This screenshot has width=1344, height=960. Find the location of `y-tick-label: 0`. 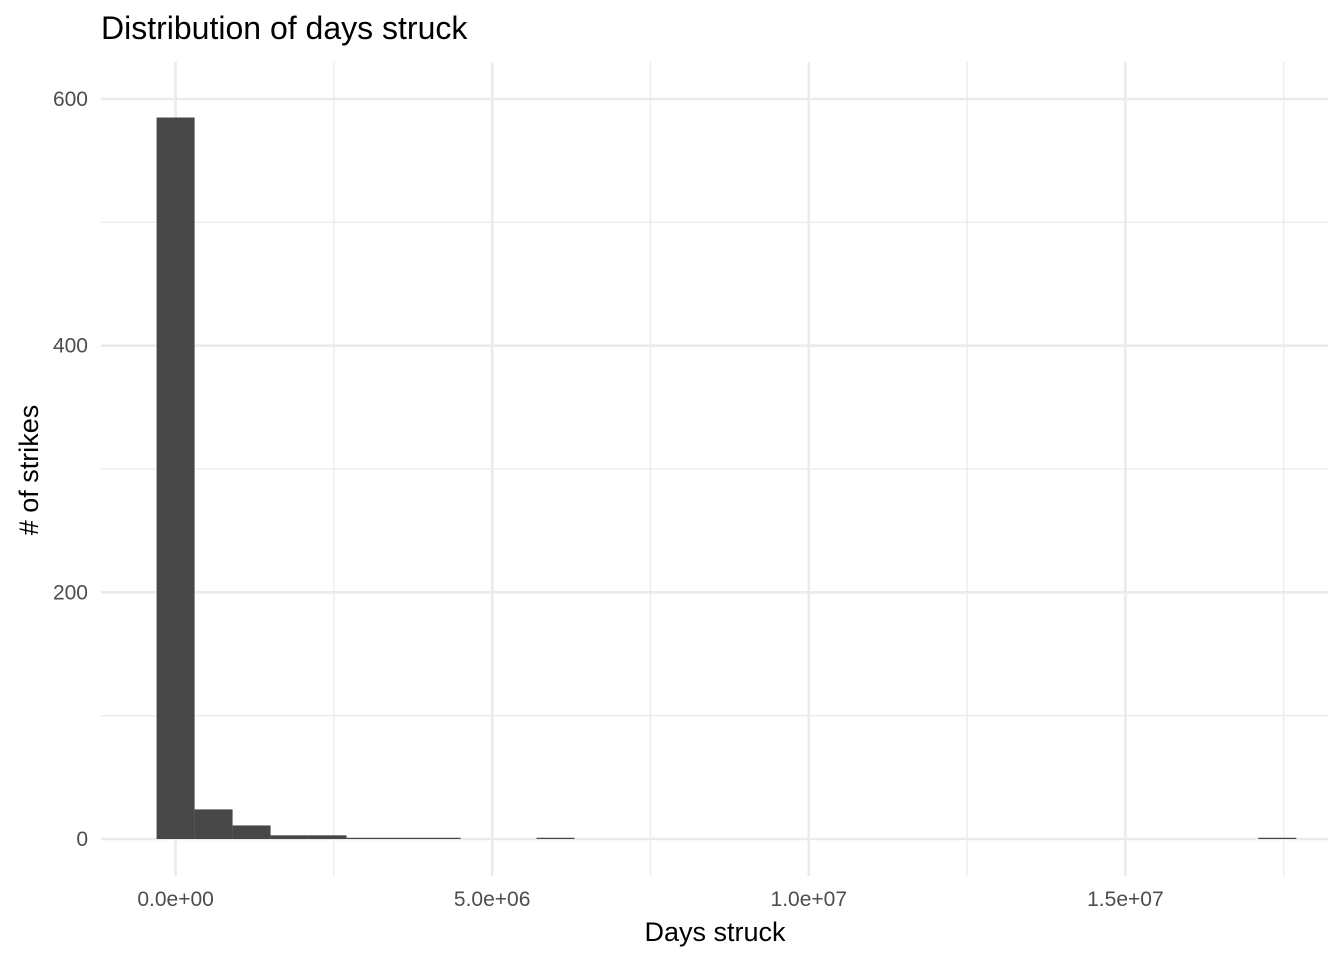

y-tick-label: 0 is located at coordinates (82, 839).